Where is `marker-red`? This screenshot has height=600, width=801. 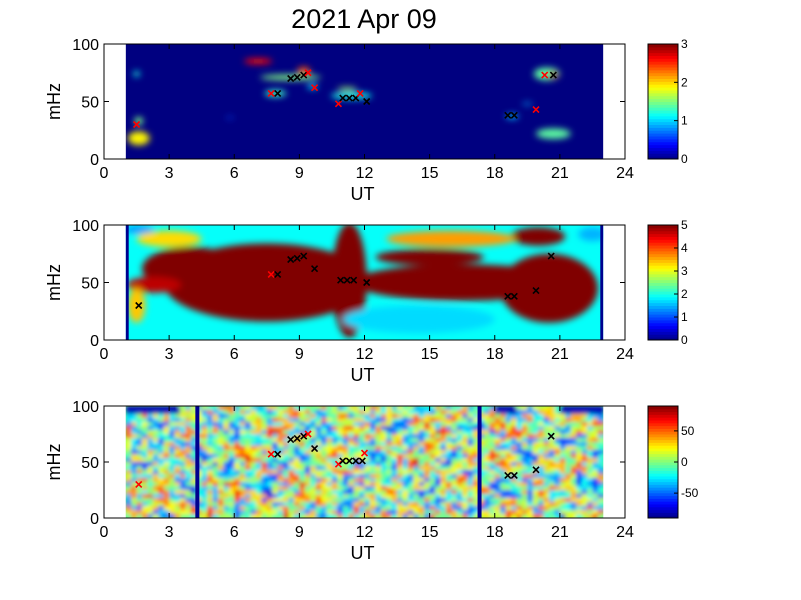 marker-red is located at coordinates (315, 88).